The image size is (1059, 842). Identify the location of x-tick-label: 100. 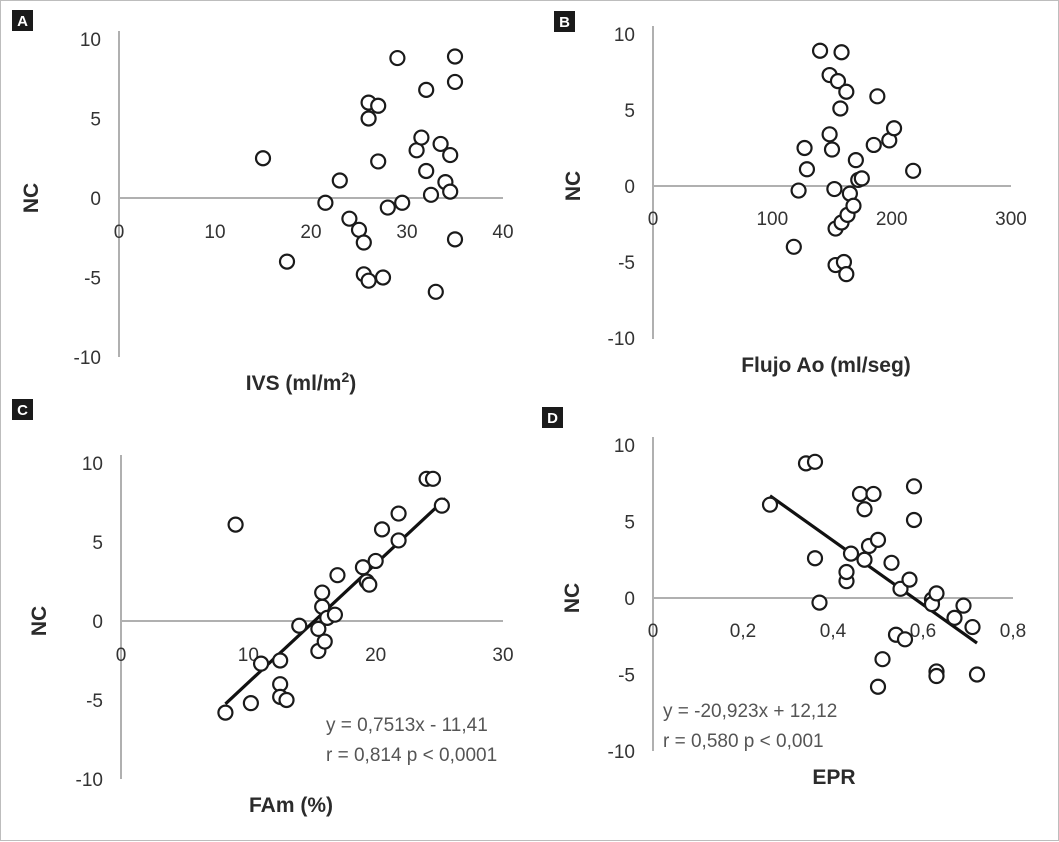
(772, 219).